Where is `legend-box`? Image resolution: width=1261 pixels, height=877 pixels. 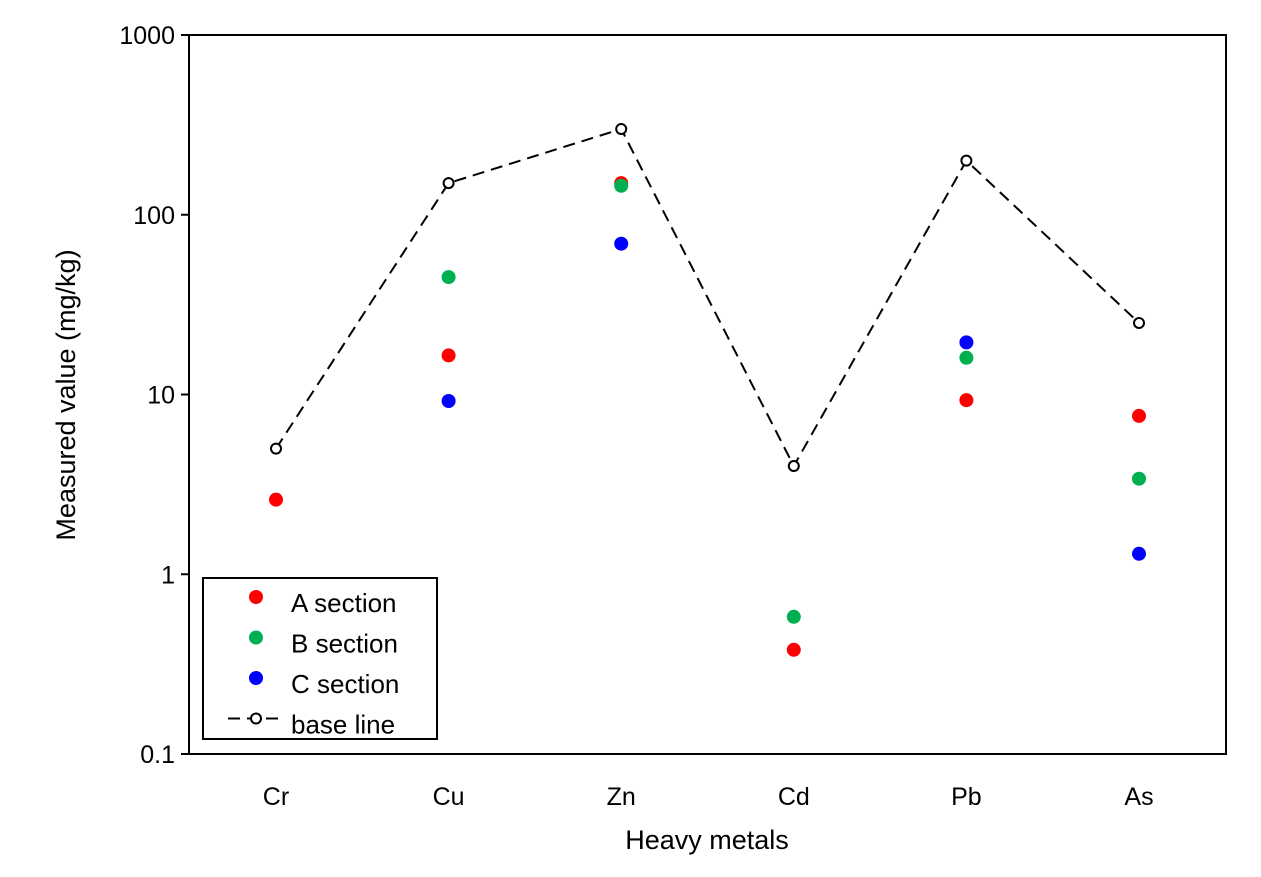 legend-box is located at coordinates (320, 658).